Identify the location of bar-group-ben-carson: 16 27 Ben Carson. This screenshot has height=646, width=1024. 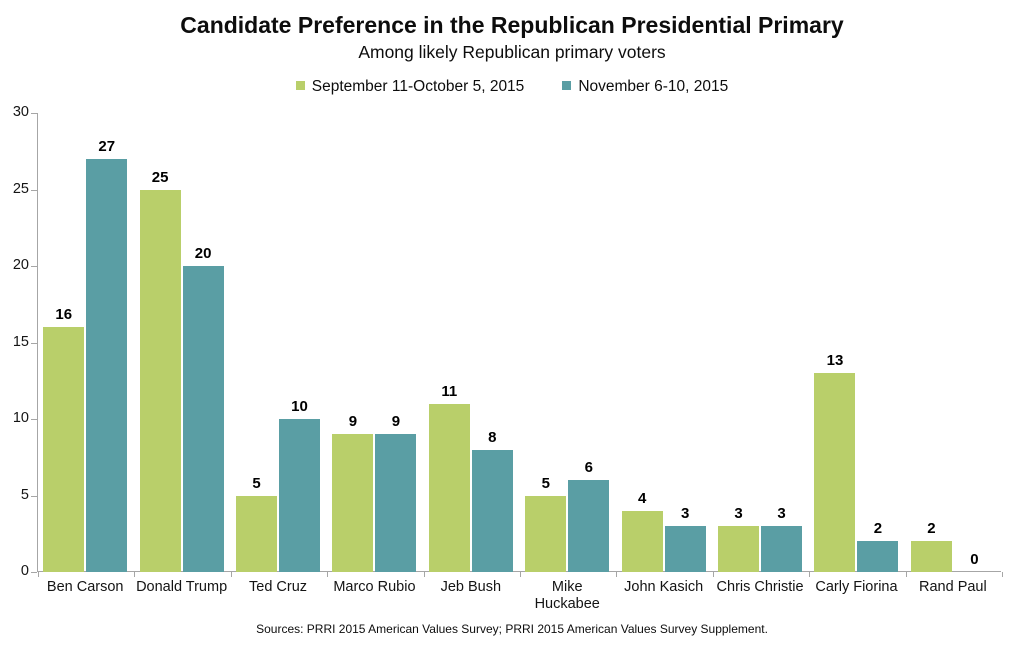
(85, 363).